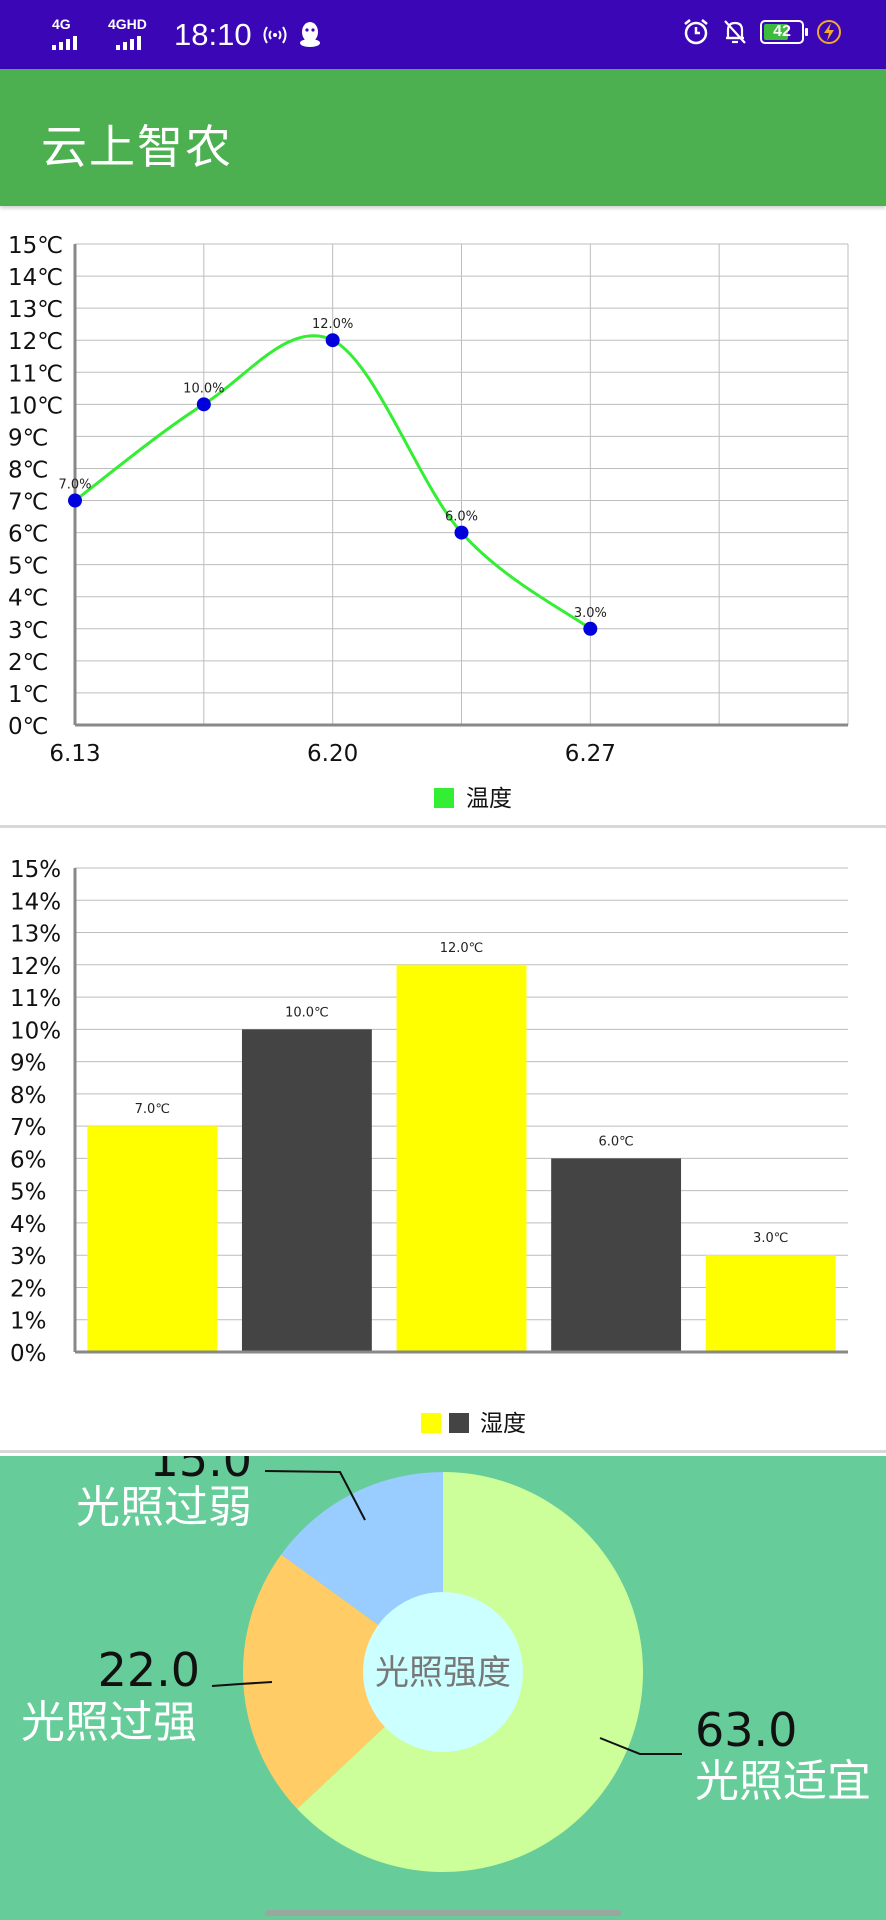 This screenshot has width=886, height=1920. Describe the element at coordinates (28, 1354) in the screenshot. I see `y-tick-label: 0%` at that location.